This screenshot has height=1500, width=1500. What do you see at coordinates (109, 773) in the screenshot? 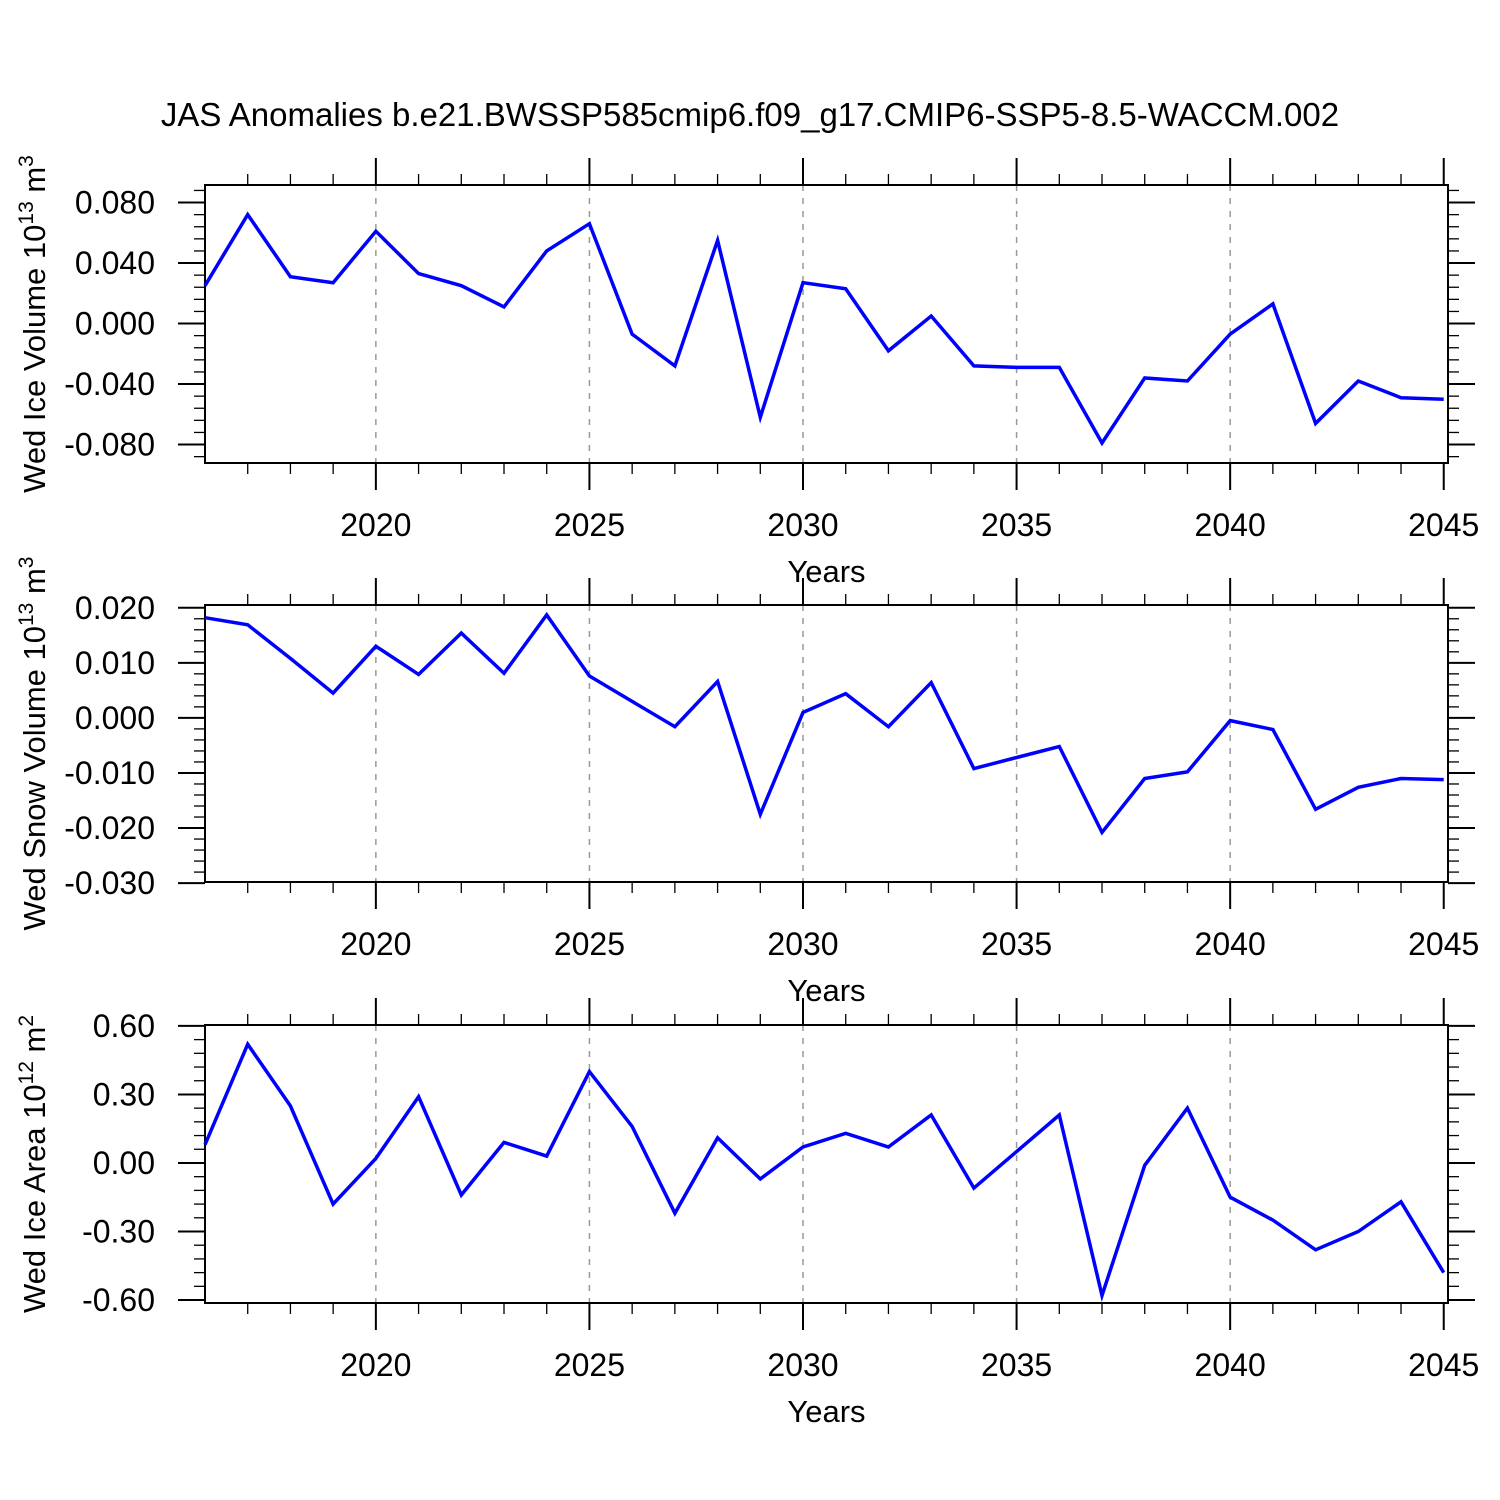
I see `y-tick-label: -0.010` at bounding box center [109, 773].